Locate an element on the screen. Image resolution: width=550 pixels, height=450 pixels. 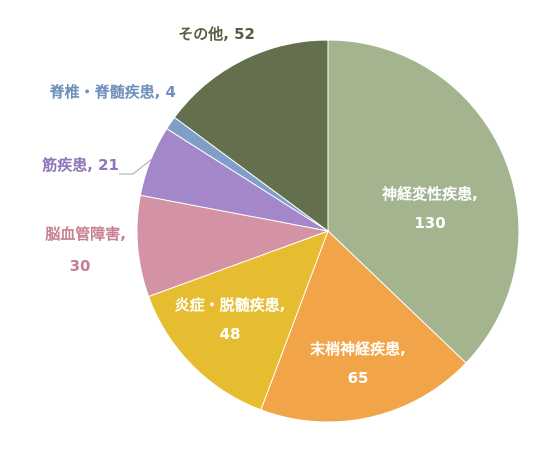
slice-value: 48 is located at coordinates (230, 334).